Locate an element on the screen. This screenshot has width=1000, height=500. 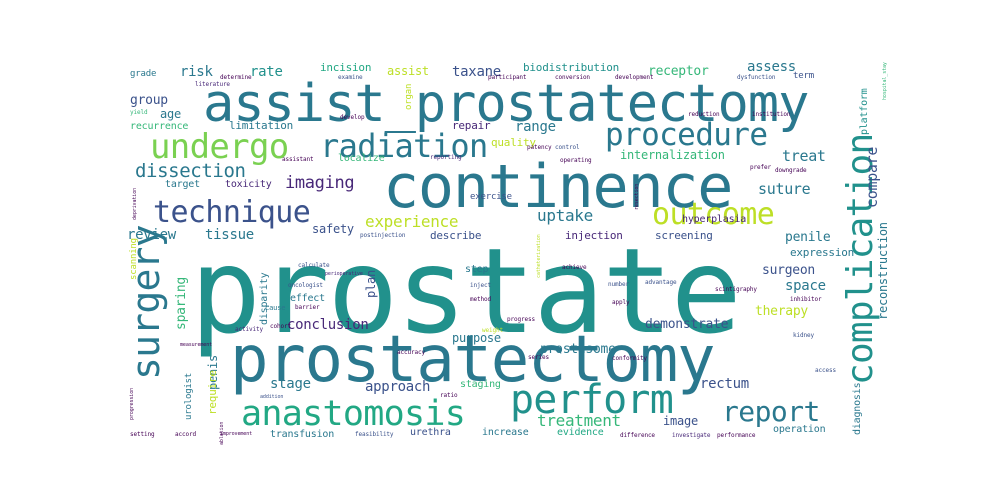
word-outcome: outcome is located at coordinates (713, 214).